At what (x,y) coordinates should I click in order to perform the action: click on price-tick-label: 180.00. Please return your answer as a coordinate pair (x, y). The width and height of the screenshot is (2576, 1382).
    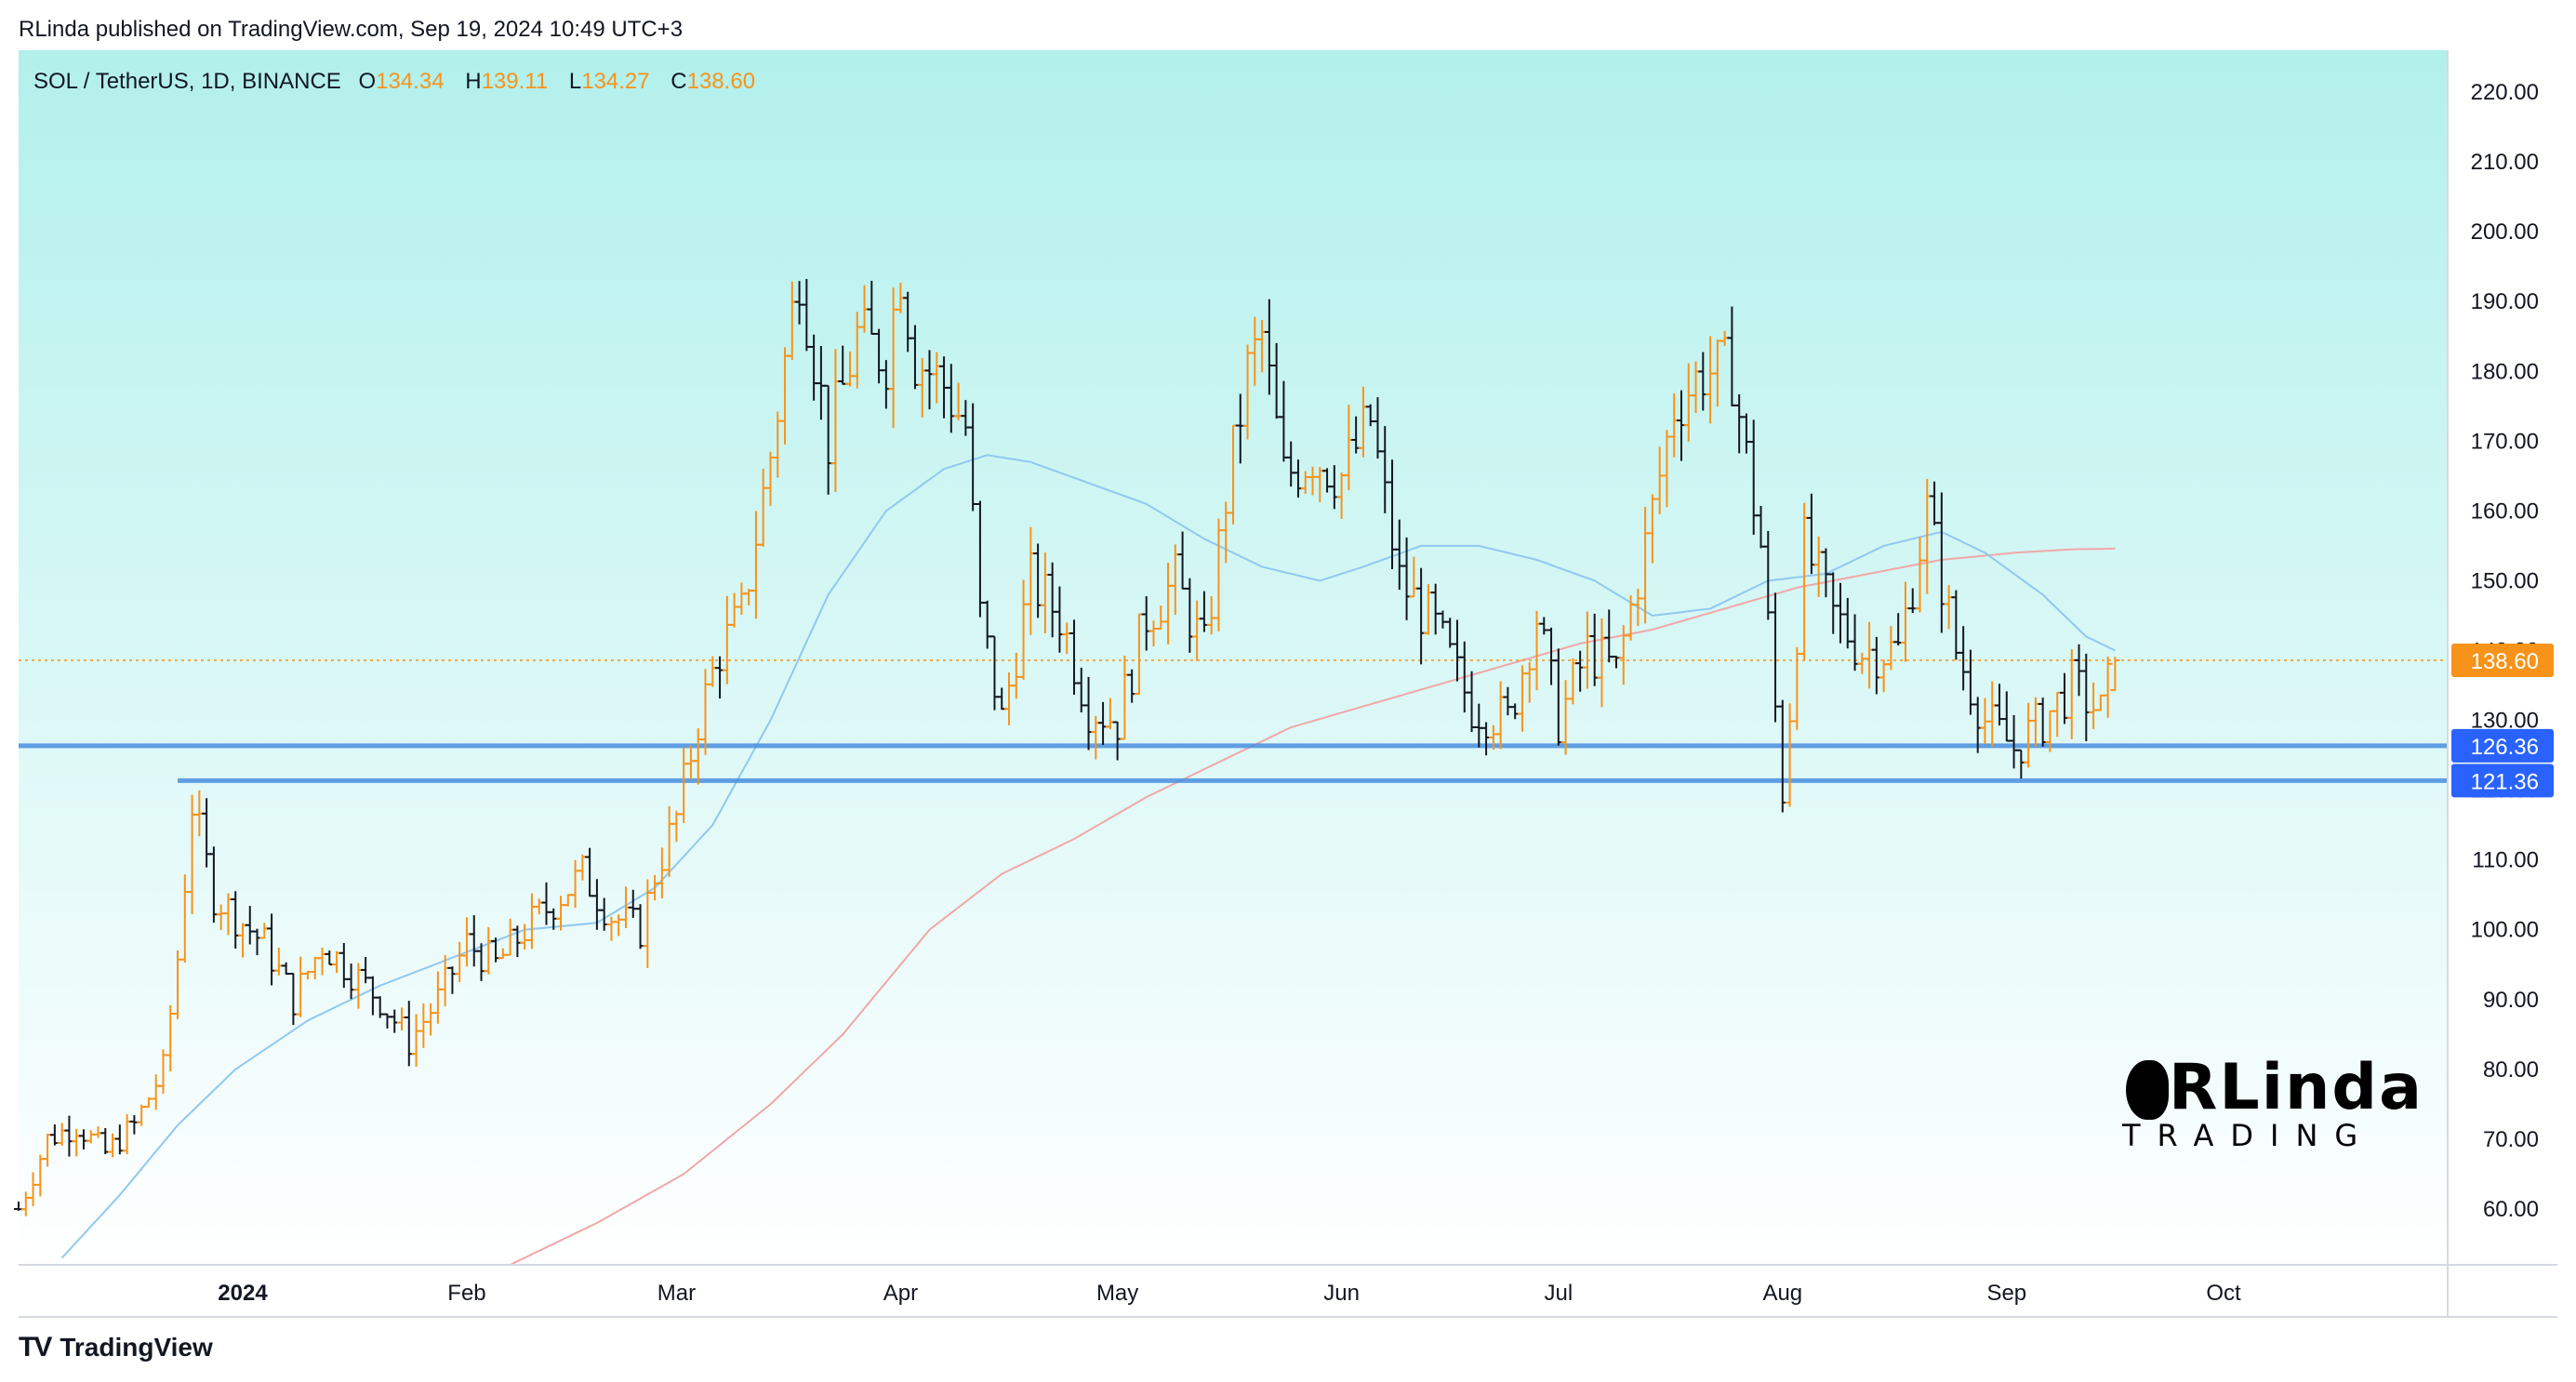
    Looking at the image, I should click on (2505, 371).